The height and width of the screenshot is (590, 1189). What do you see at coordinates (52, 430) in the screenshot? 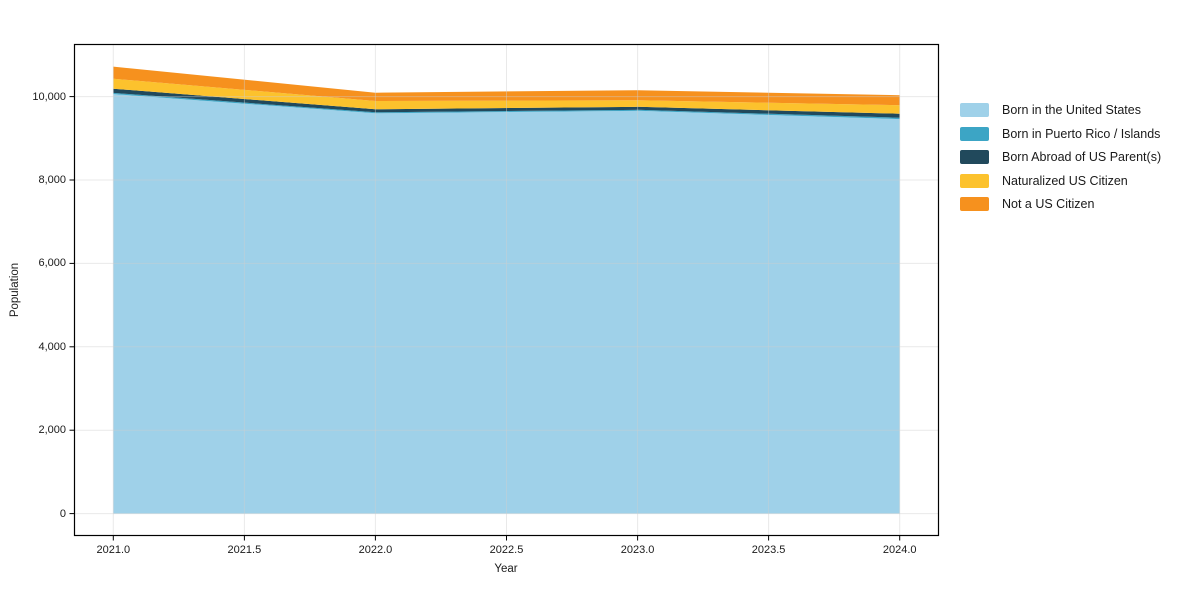
I see `y-tick-label: 2,000` at bounding box center [52, 430].